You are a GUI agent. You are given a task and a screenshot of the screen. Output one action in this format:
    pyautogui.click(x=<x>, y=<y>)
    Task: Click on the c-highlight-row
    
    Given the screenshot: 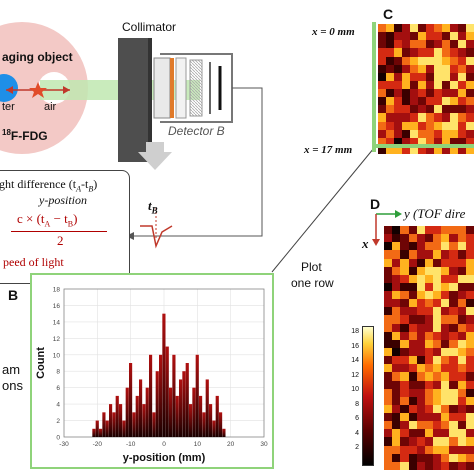 What is the action you would take?
    pyautogui.click(x=423, y=146)
    